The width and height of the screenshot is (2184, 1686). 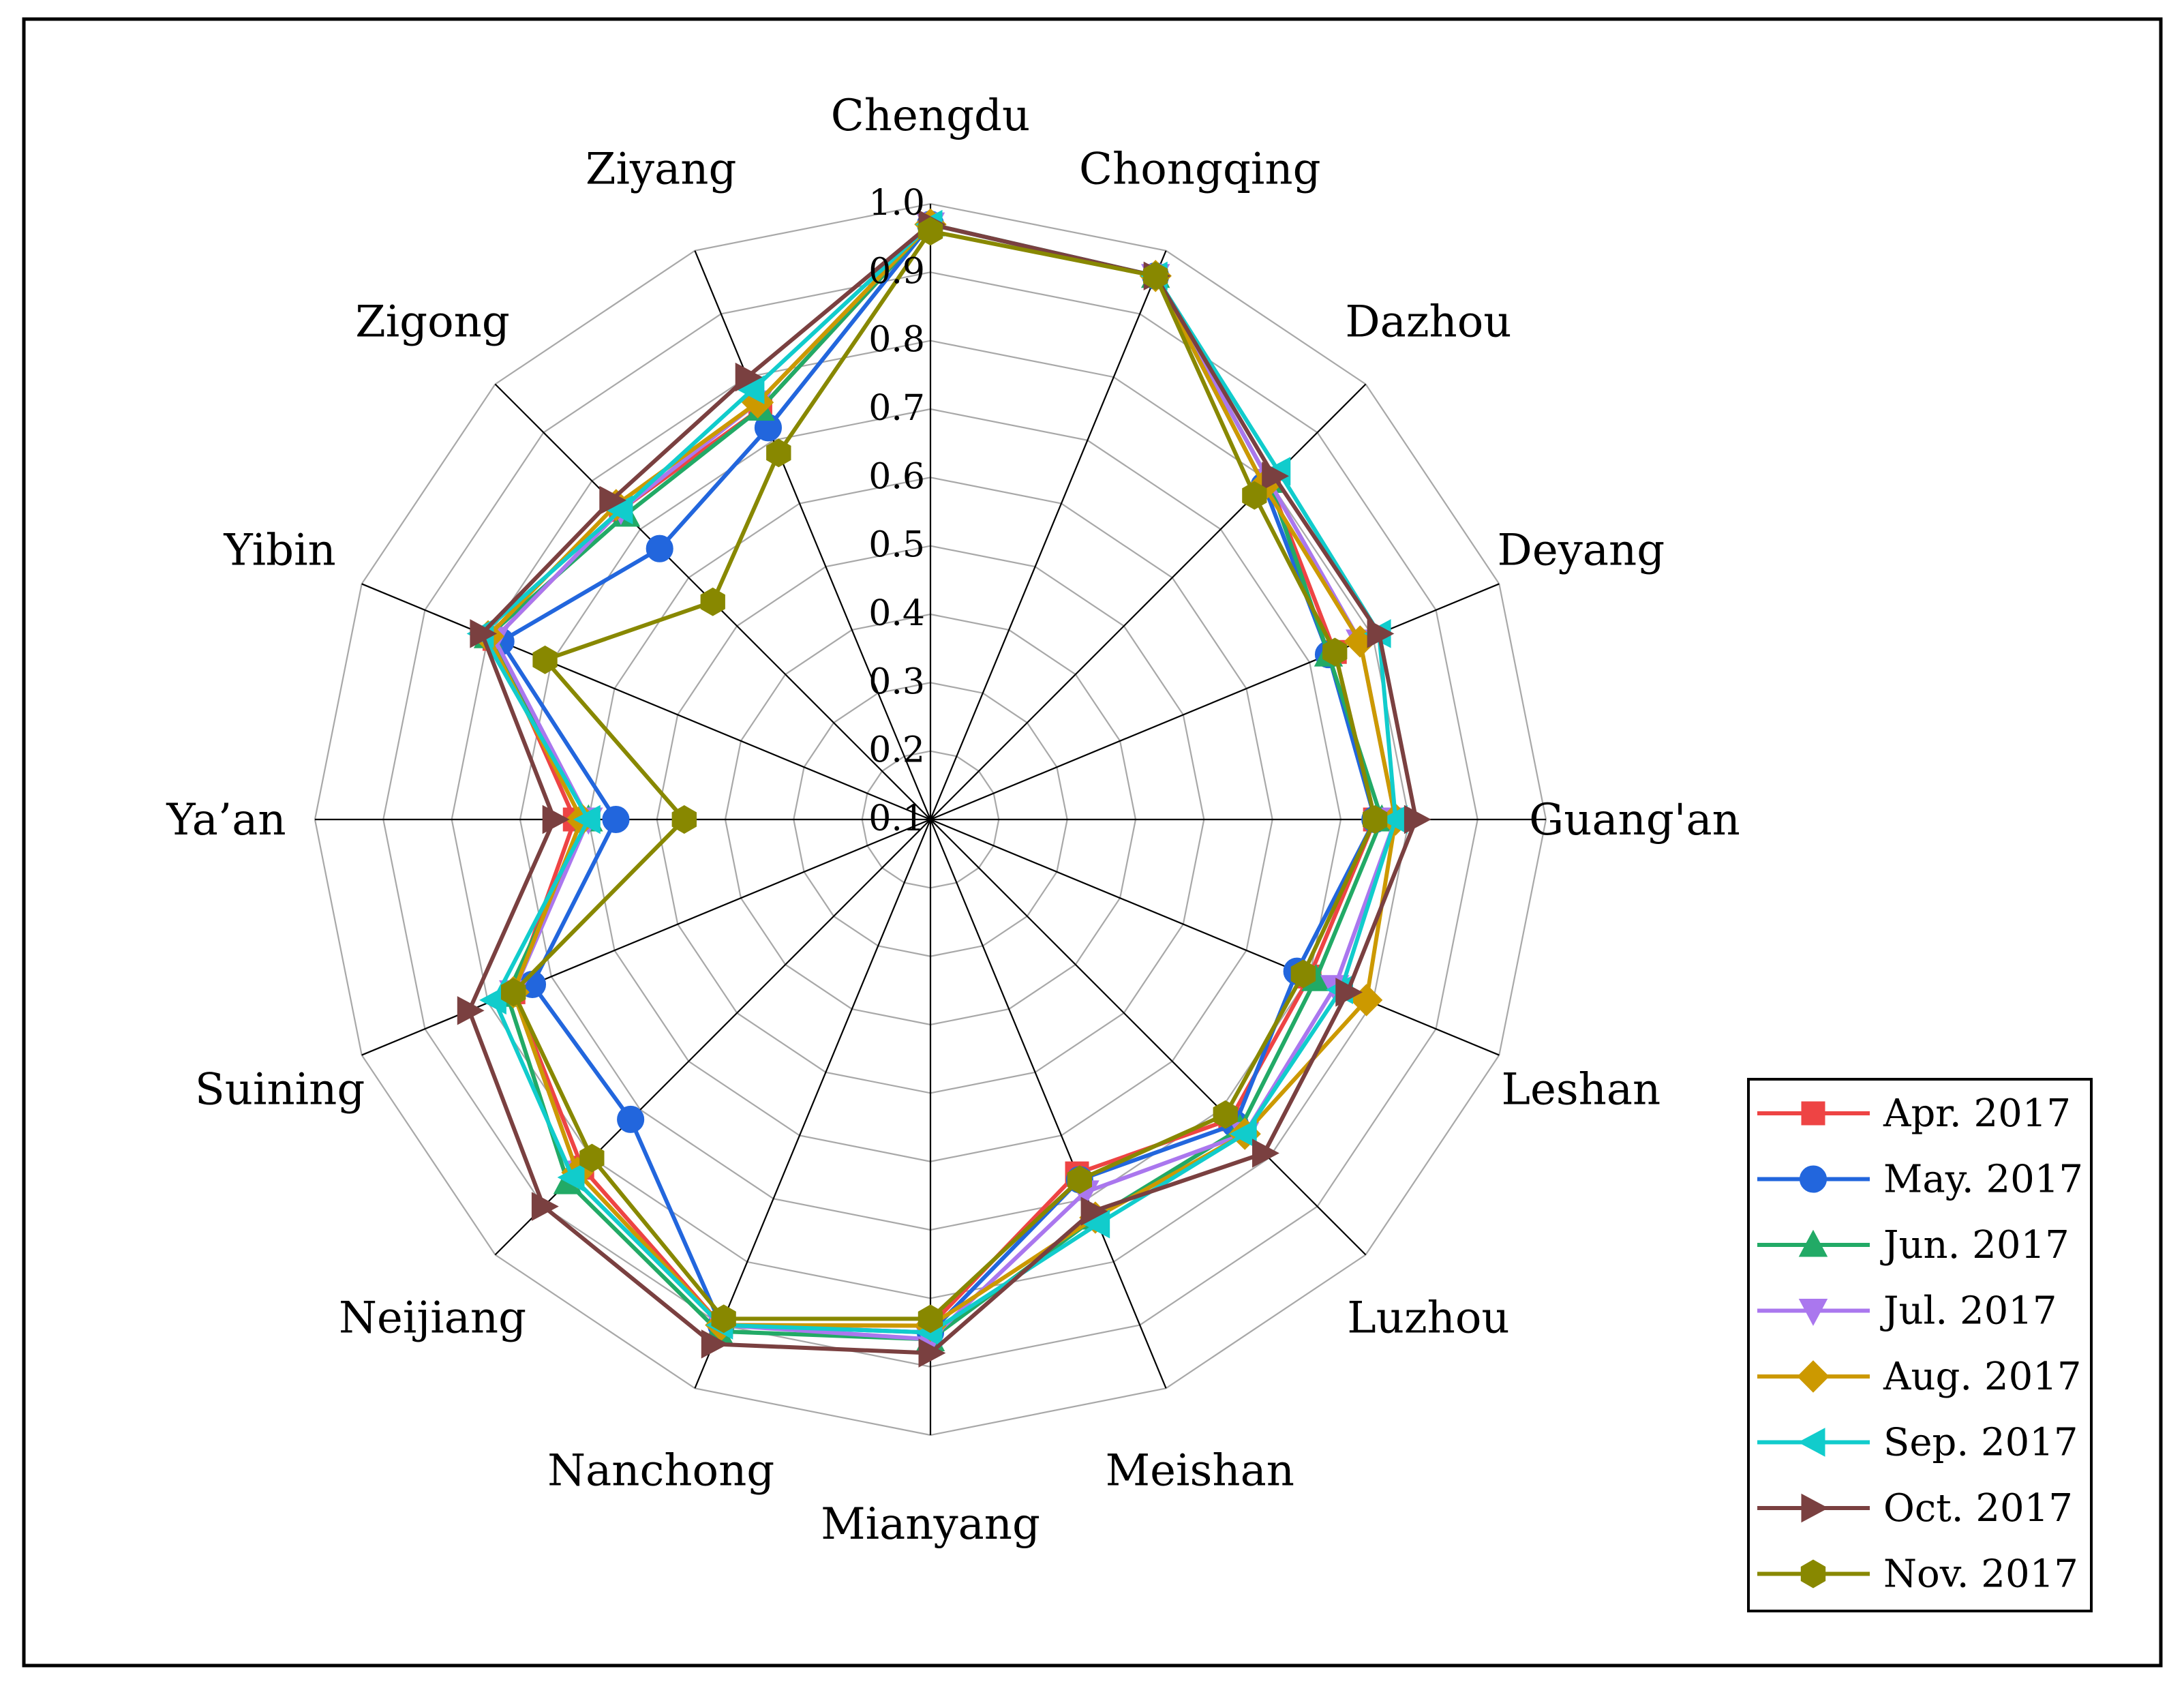 What do you see at coordinates (1094, 1211) in the screenshot?
I see `data-point-oct-2017-meishan` at bounding box center [1094, 1211].